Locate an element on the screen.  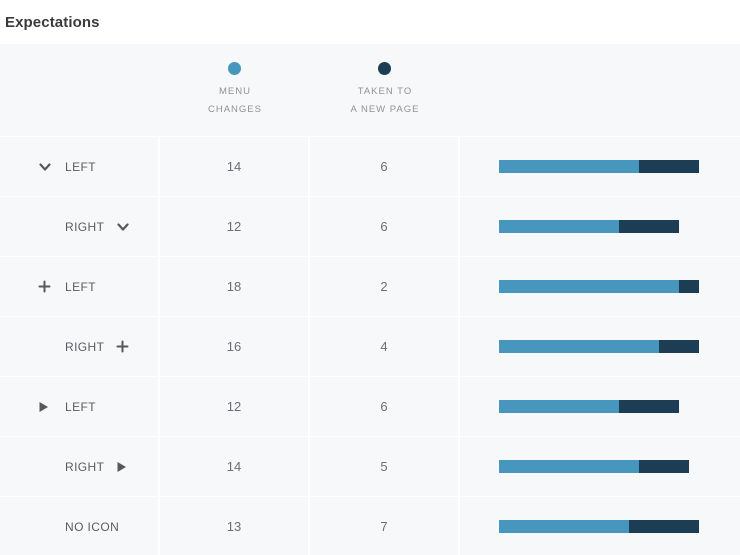
table-row: NO ICON 13 7 is located at coordinates (370, 525).